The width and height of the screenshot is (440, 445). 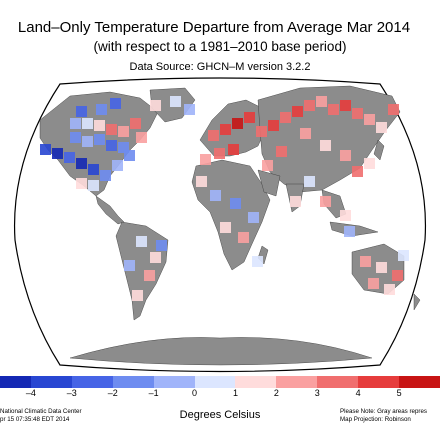 What do you see at coordinates (231, 215) in the screenshot?
I see `landmass-africa` at bounding box center [231, 215].